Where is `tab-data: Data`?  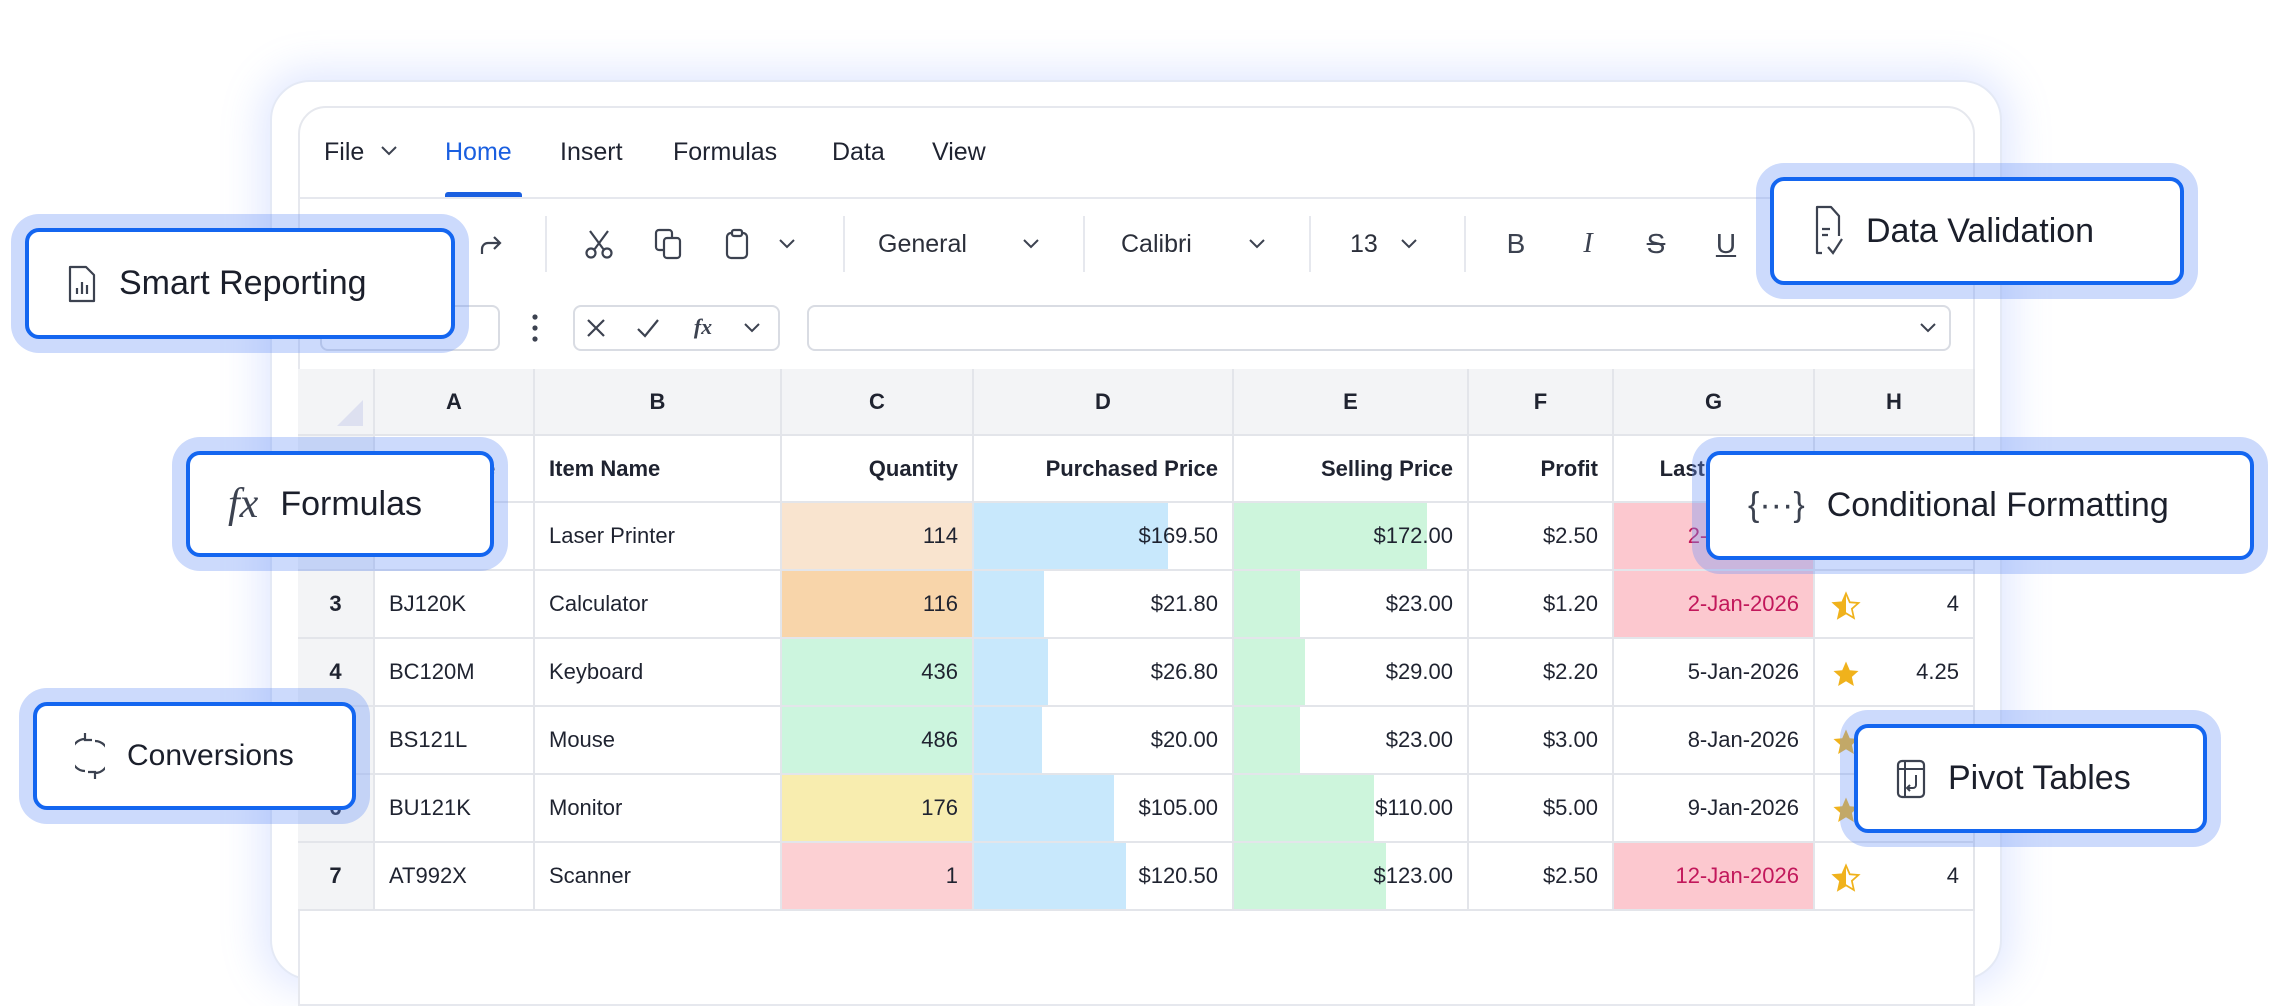
tab-data: Data is located at coordinates (858, 152).